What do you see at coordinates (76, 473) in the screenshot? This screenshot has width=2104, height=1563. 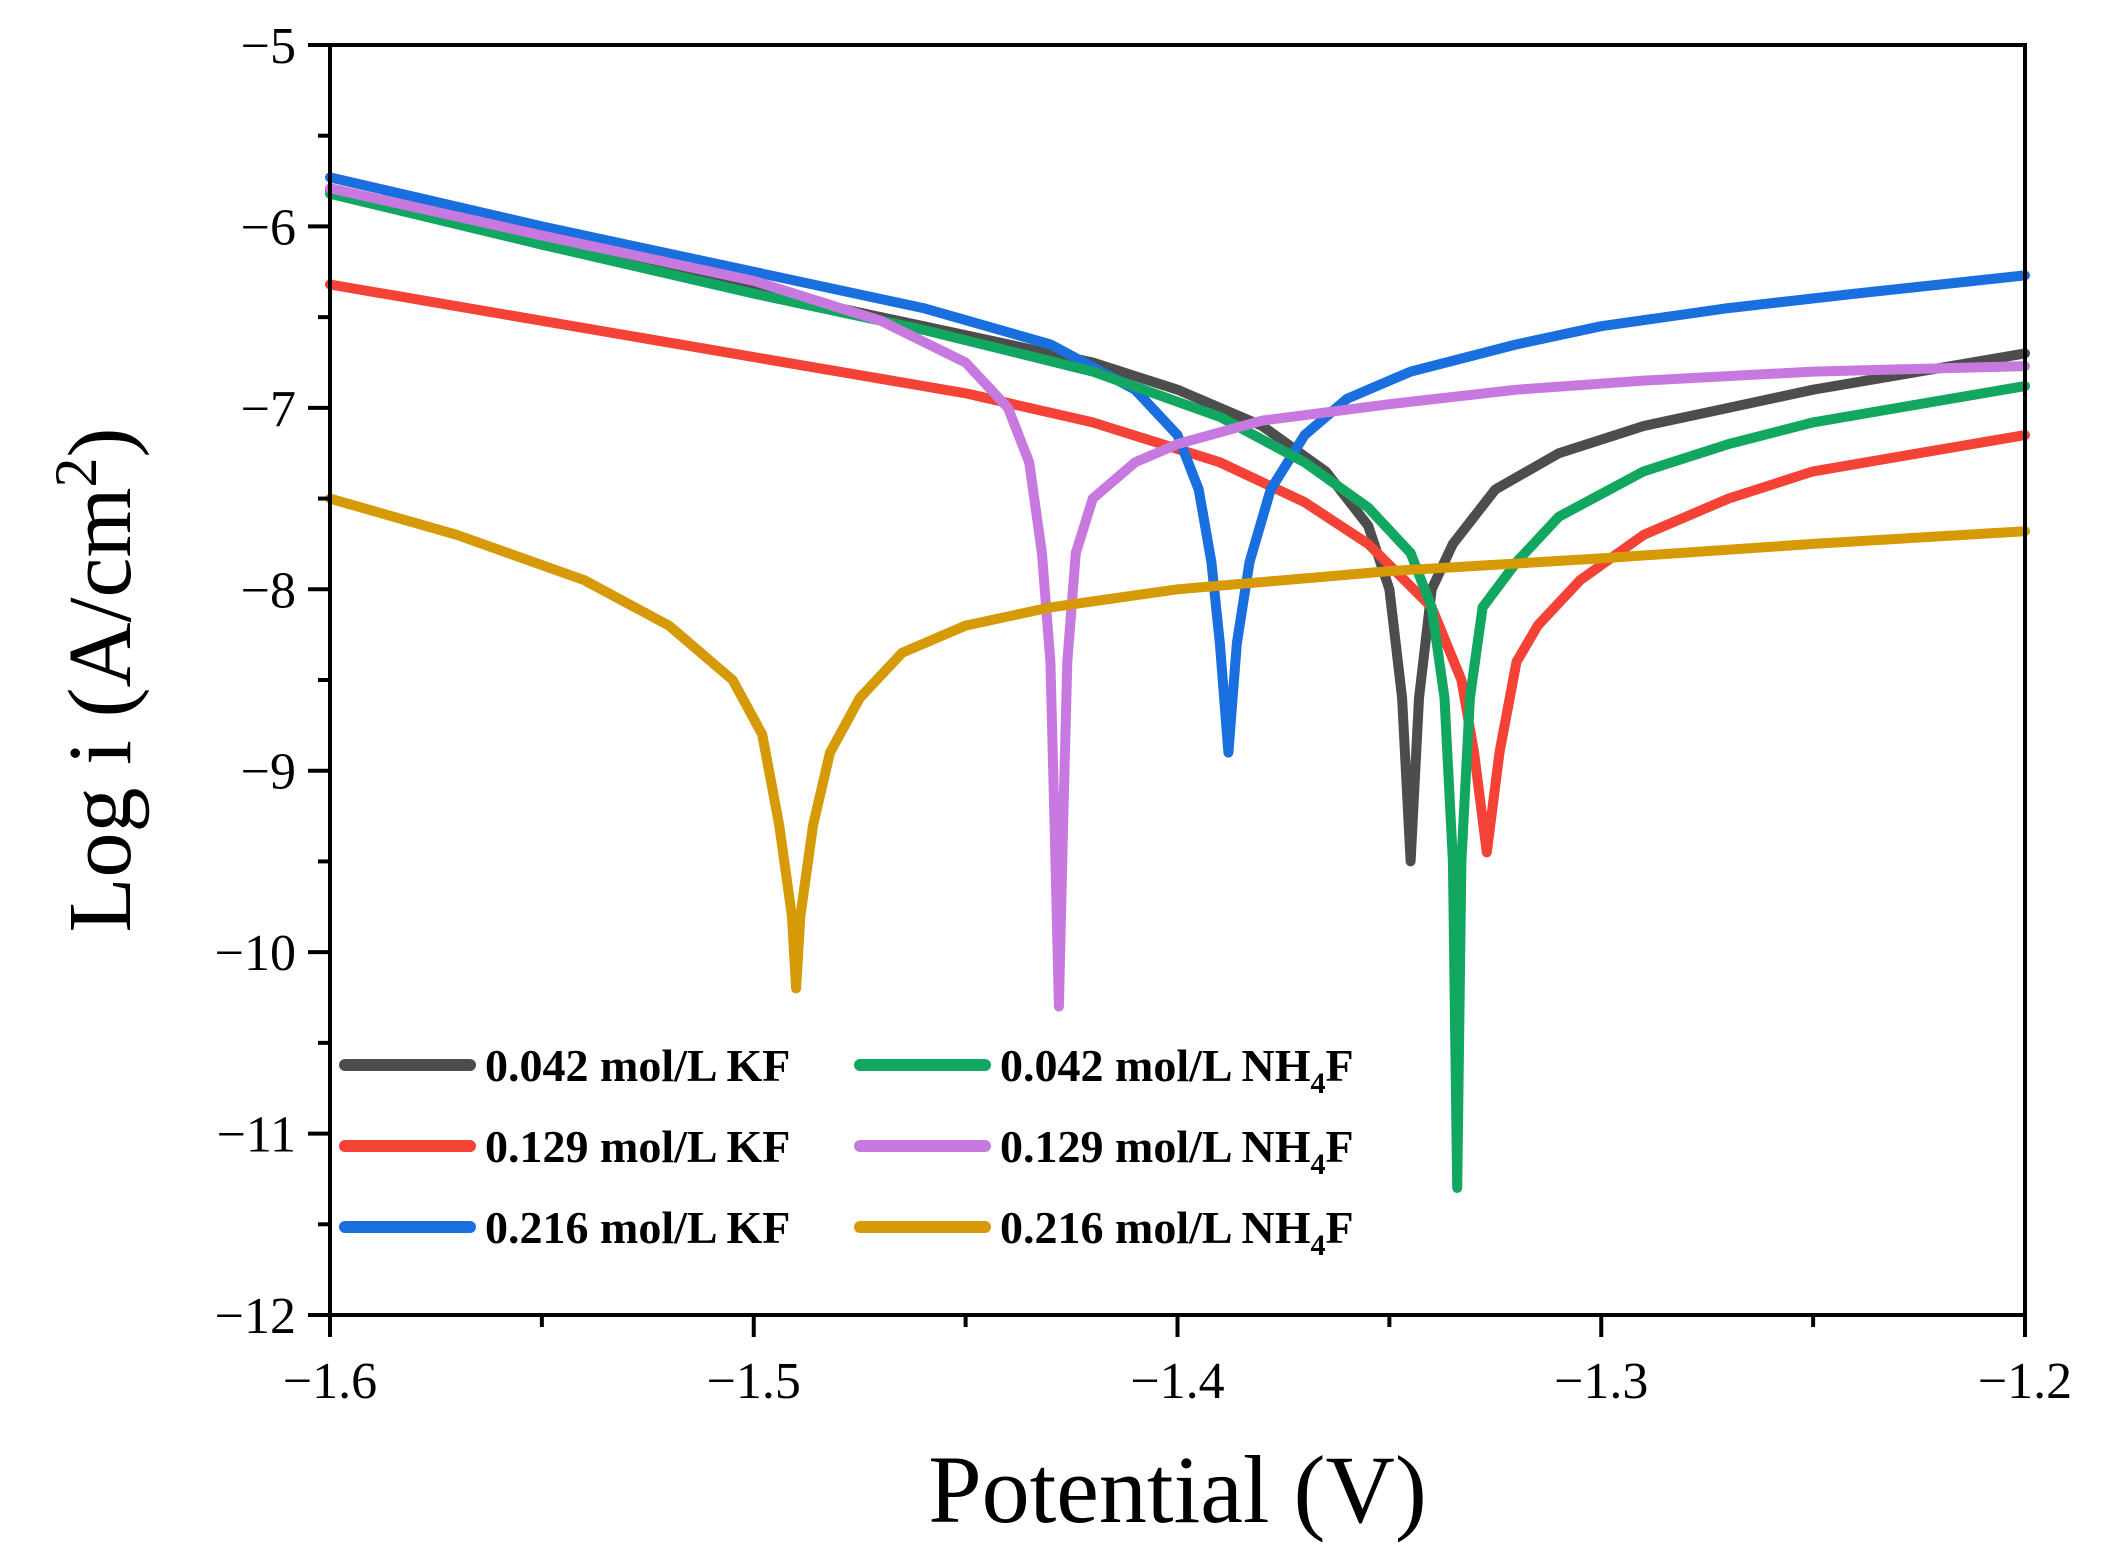 I see `y-axis-title-superscript: 2` at bounding box center [76, 473].